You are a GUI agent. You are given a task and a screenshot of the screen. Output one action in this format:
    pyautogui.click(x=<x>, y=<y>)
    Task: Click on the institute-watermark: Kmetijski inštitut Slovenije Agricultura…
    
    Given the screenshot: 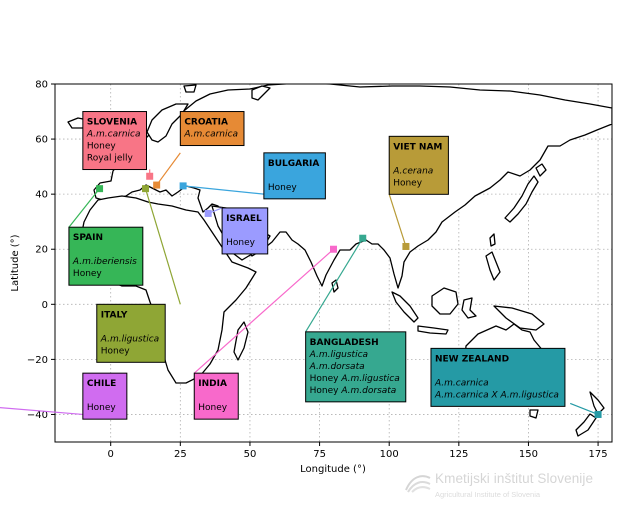 What is the action you would take?
    pyautogui.click(x=509, y=488)
    